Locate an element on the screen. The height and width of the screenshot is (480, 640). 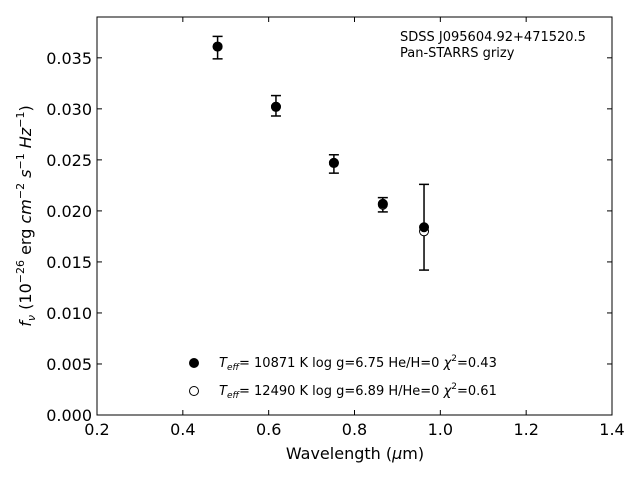
x-tick-label: 0.6 is located at coordinates (268, 429).